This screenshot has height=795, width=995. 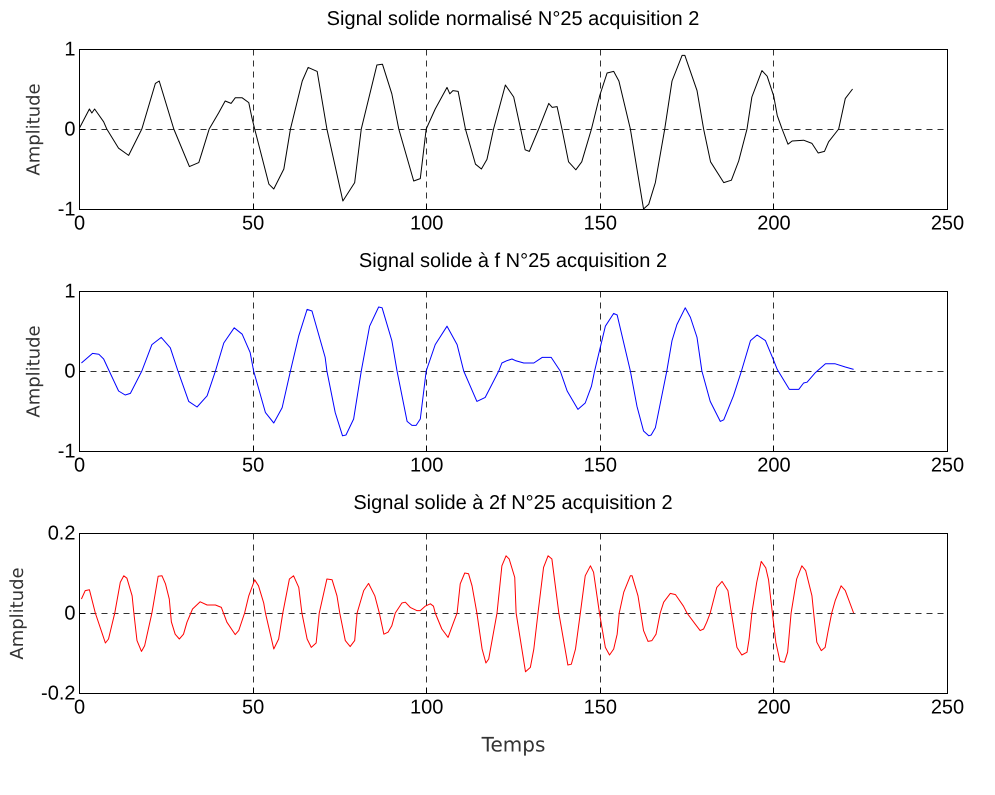 What do you see at coordinates (513, 503) in the screenshot?
I see `chart-title: Signal solide à 2f N°25 acquisition 2` at bounding box center [513, 503].